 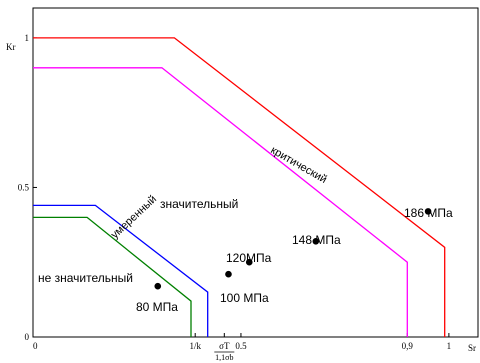 What do you see at coordinates (244, 298) in the screenshot?
I see `point-label-100: 100 МПа` at bounding box center [244, 298].